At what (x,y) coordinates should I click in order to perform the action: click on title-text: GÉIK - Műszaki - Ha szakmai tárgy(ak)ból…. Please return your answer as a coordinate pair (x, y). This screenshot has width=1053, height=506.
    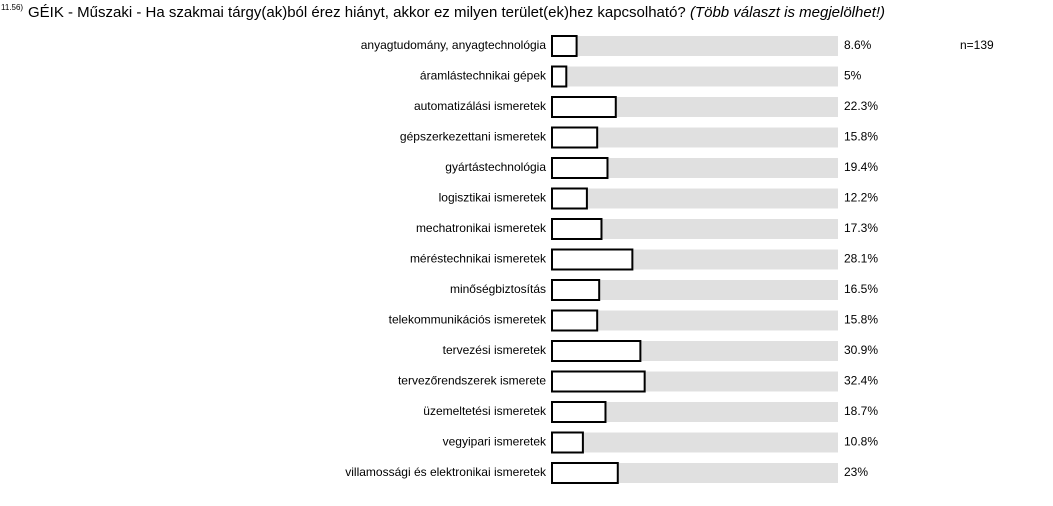
    Looking at the image, I should click on (357, 12).